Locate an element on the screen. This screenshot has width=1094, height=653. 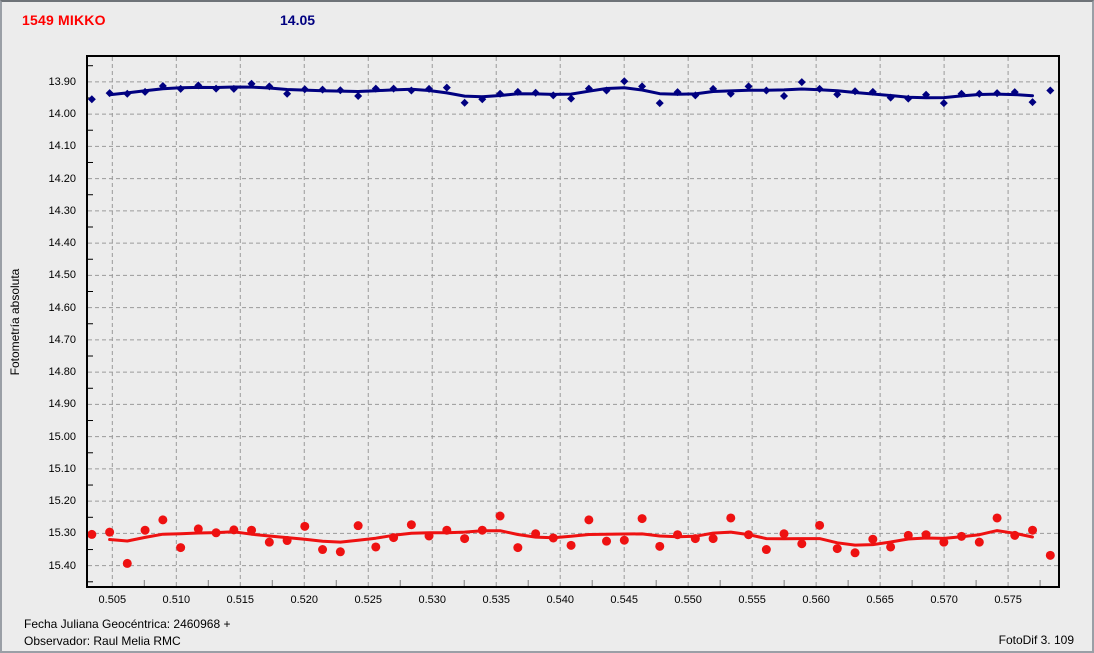
x-tick-label: 0.535 is located at coordinates (496, 600).